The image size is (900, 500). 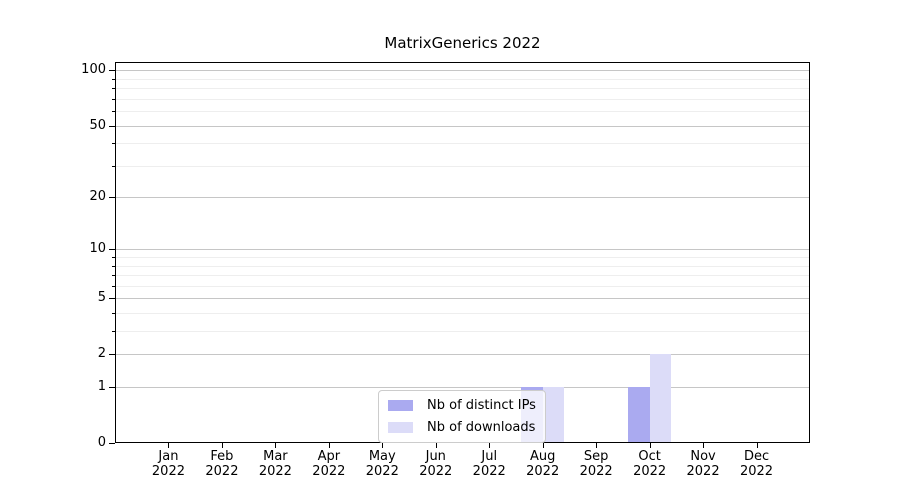 What do you see at coordinates (462, 416) in the screenshot?
I see `legend: Nb of distinct IPs Nb of downloads` at bounding box center [462, 416].